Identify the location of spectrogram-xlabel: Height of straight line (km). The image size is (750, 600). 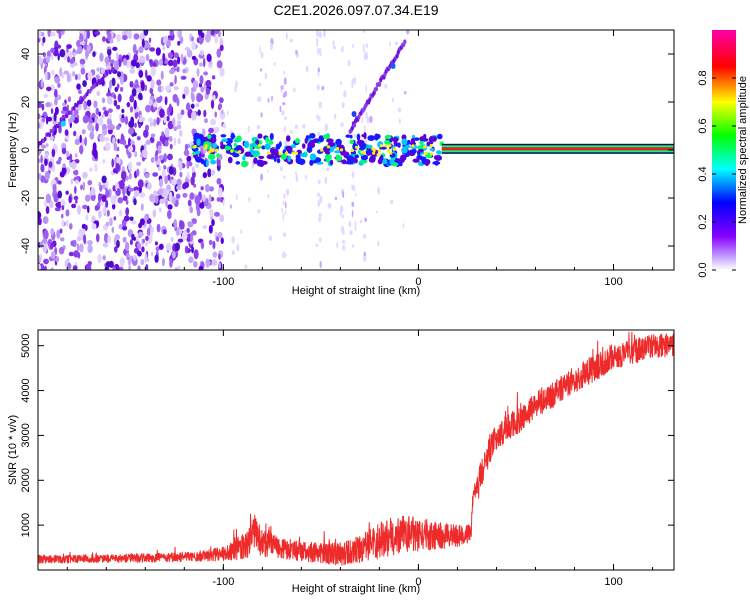
(356, 291).